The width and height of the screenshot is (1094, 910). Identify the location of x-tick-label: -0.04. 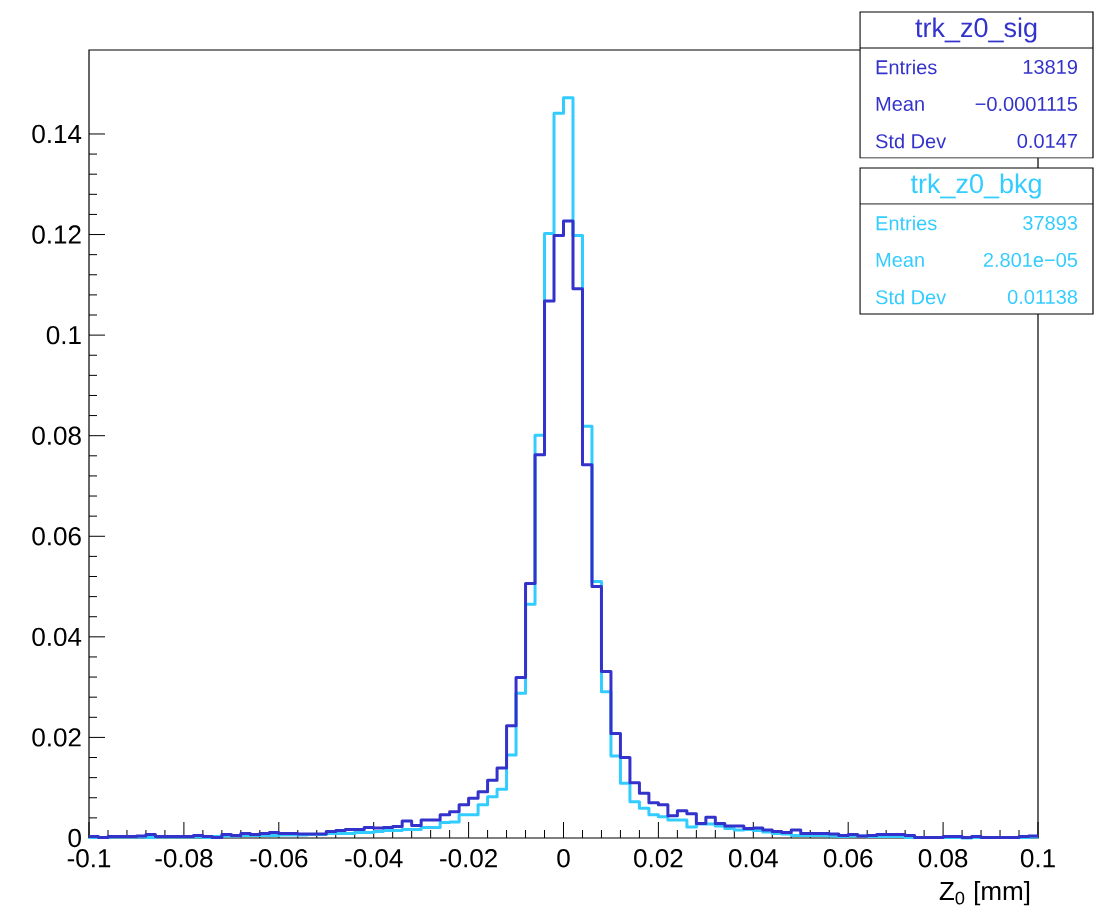
(374, 858).